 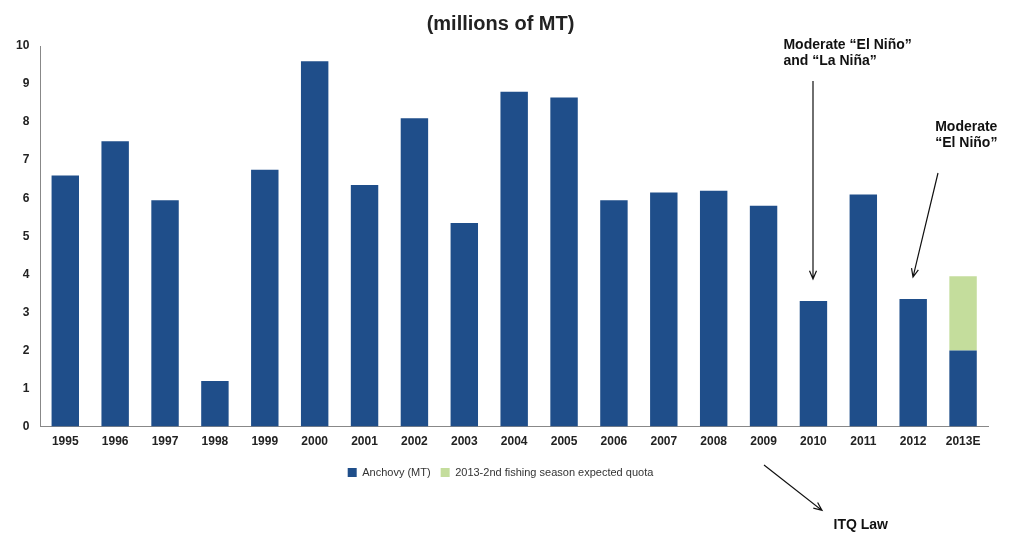 I want to click on y-tick-label: 8, so click(x=26, y=121).